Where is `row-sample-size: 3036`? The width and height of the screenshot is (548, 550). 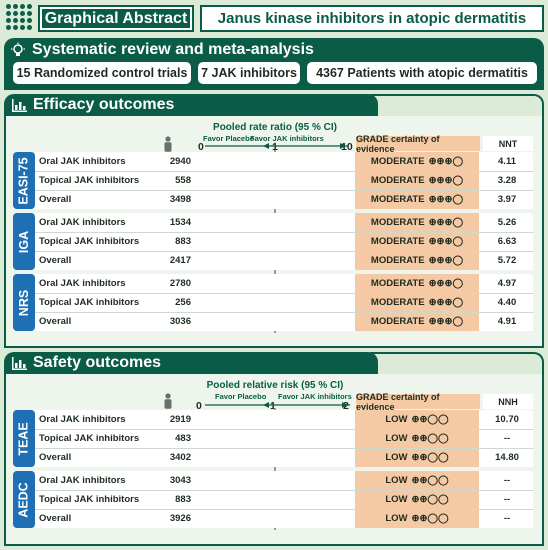
row-sample-size: 3036 is located at coordinates (180, 321).